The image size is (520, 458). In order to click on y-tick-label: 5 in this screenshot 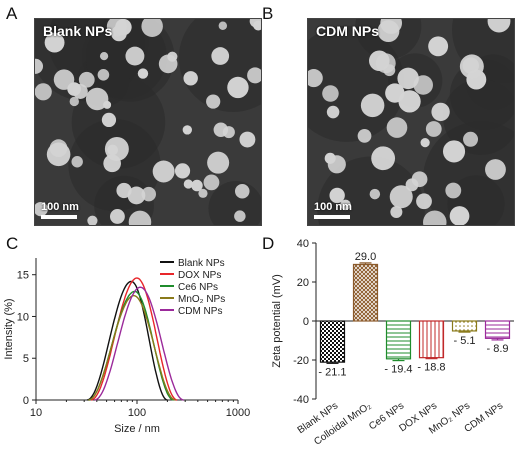, I will do `click(26, 359)`.